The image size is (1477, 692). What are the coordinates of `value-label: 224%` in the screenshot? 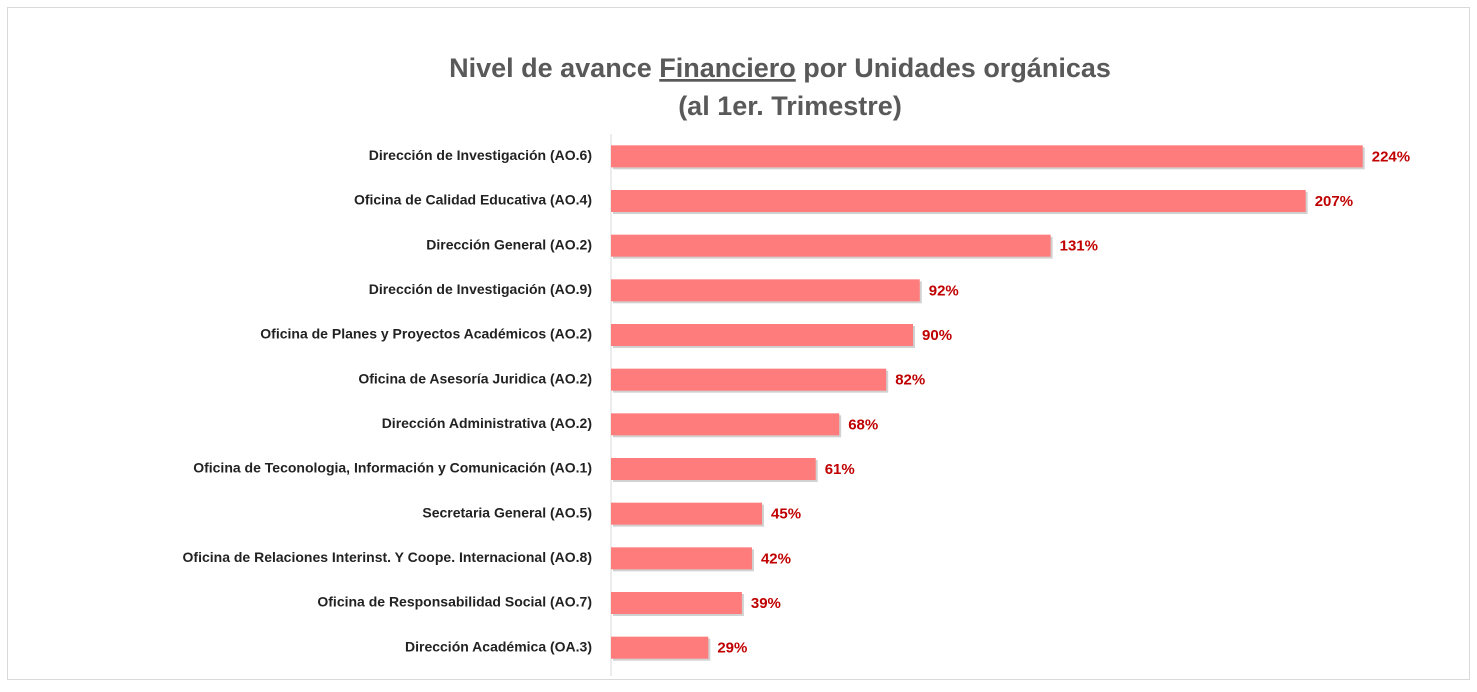 It's located at (1391, 156).